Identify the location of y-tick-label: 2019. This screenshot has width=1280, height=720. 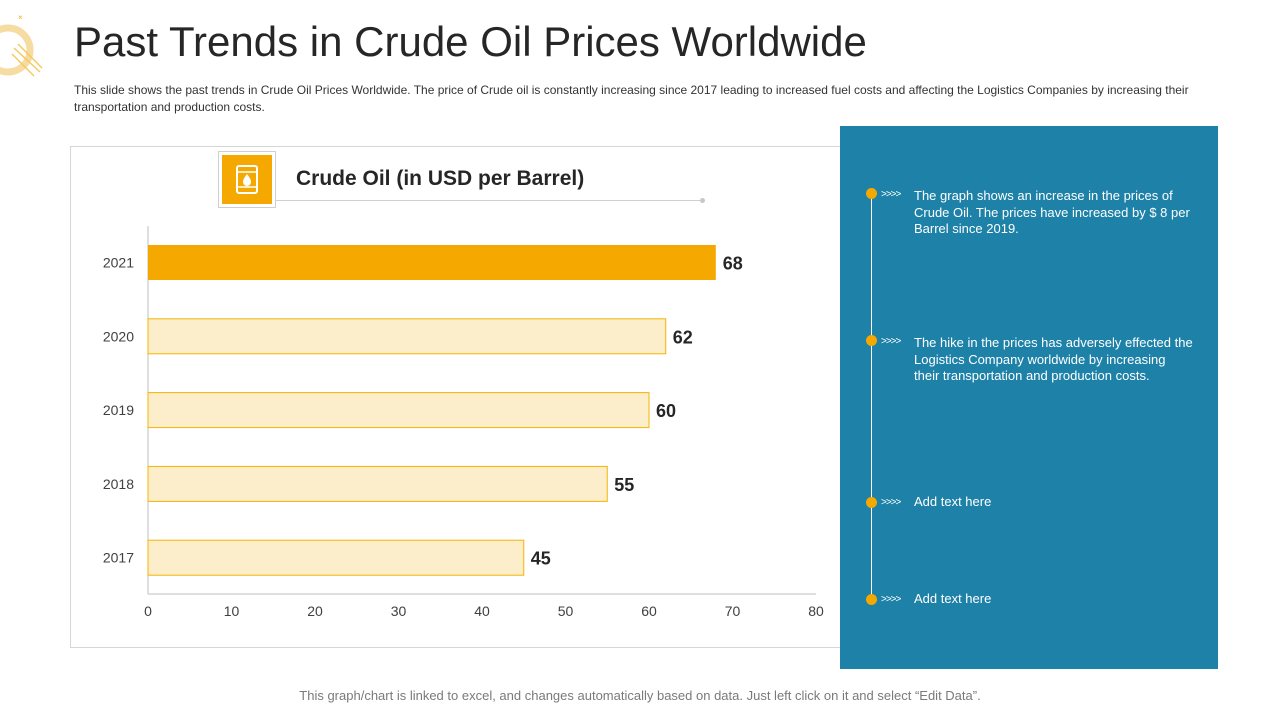
(118, 410).